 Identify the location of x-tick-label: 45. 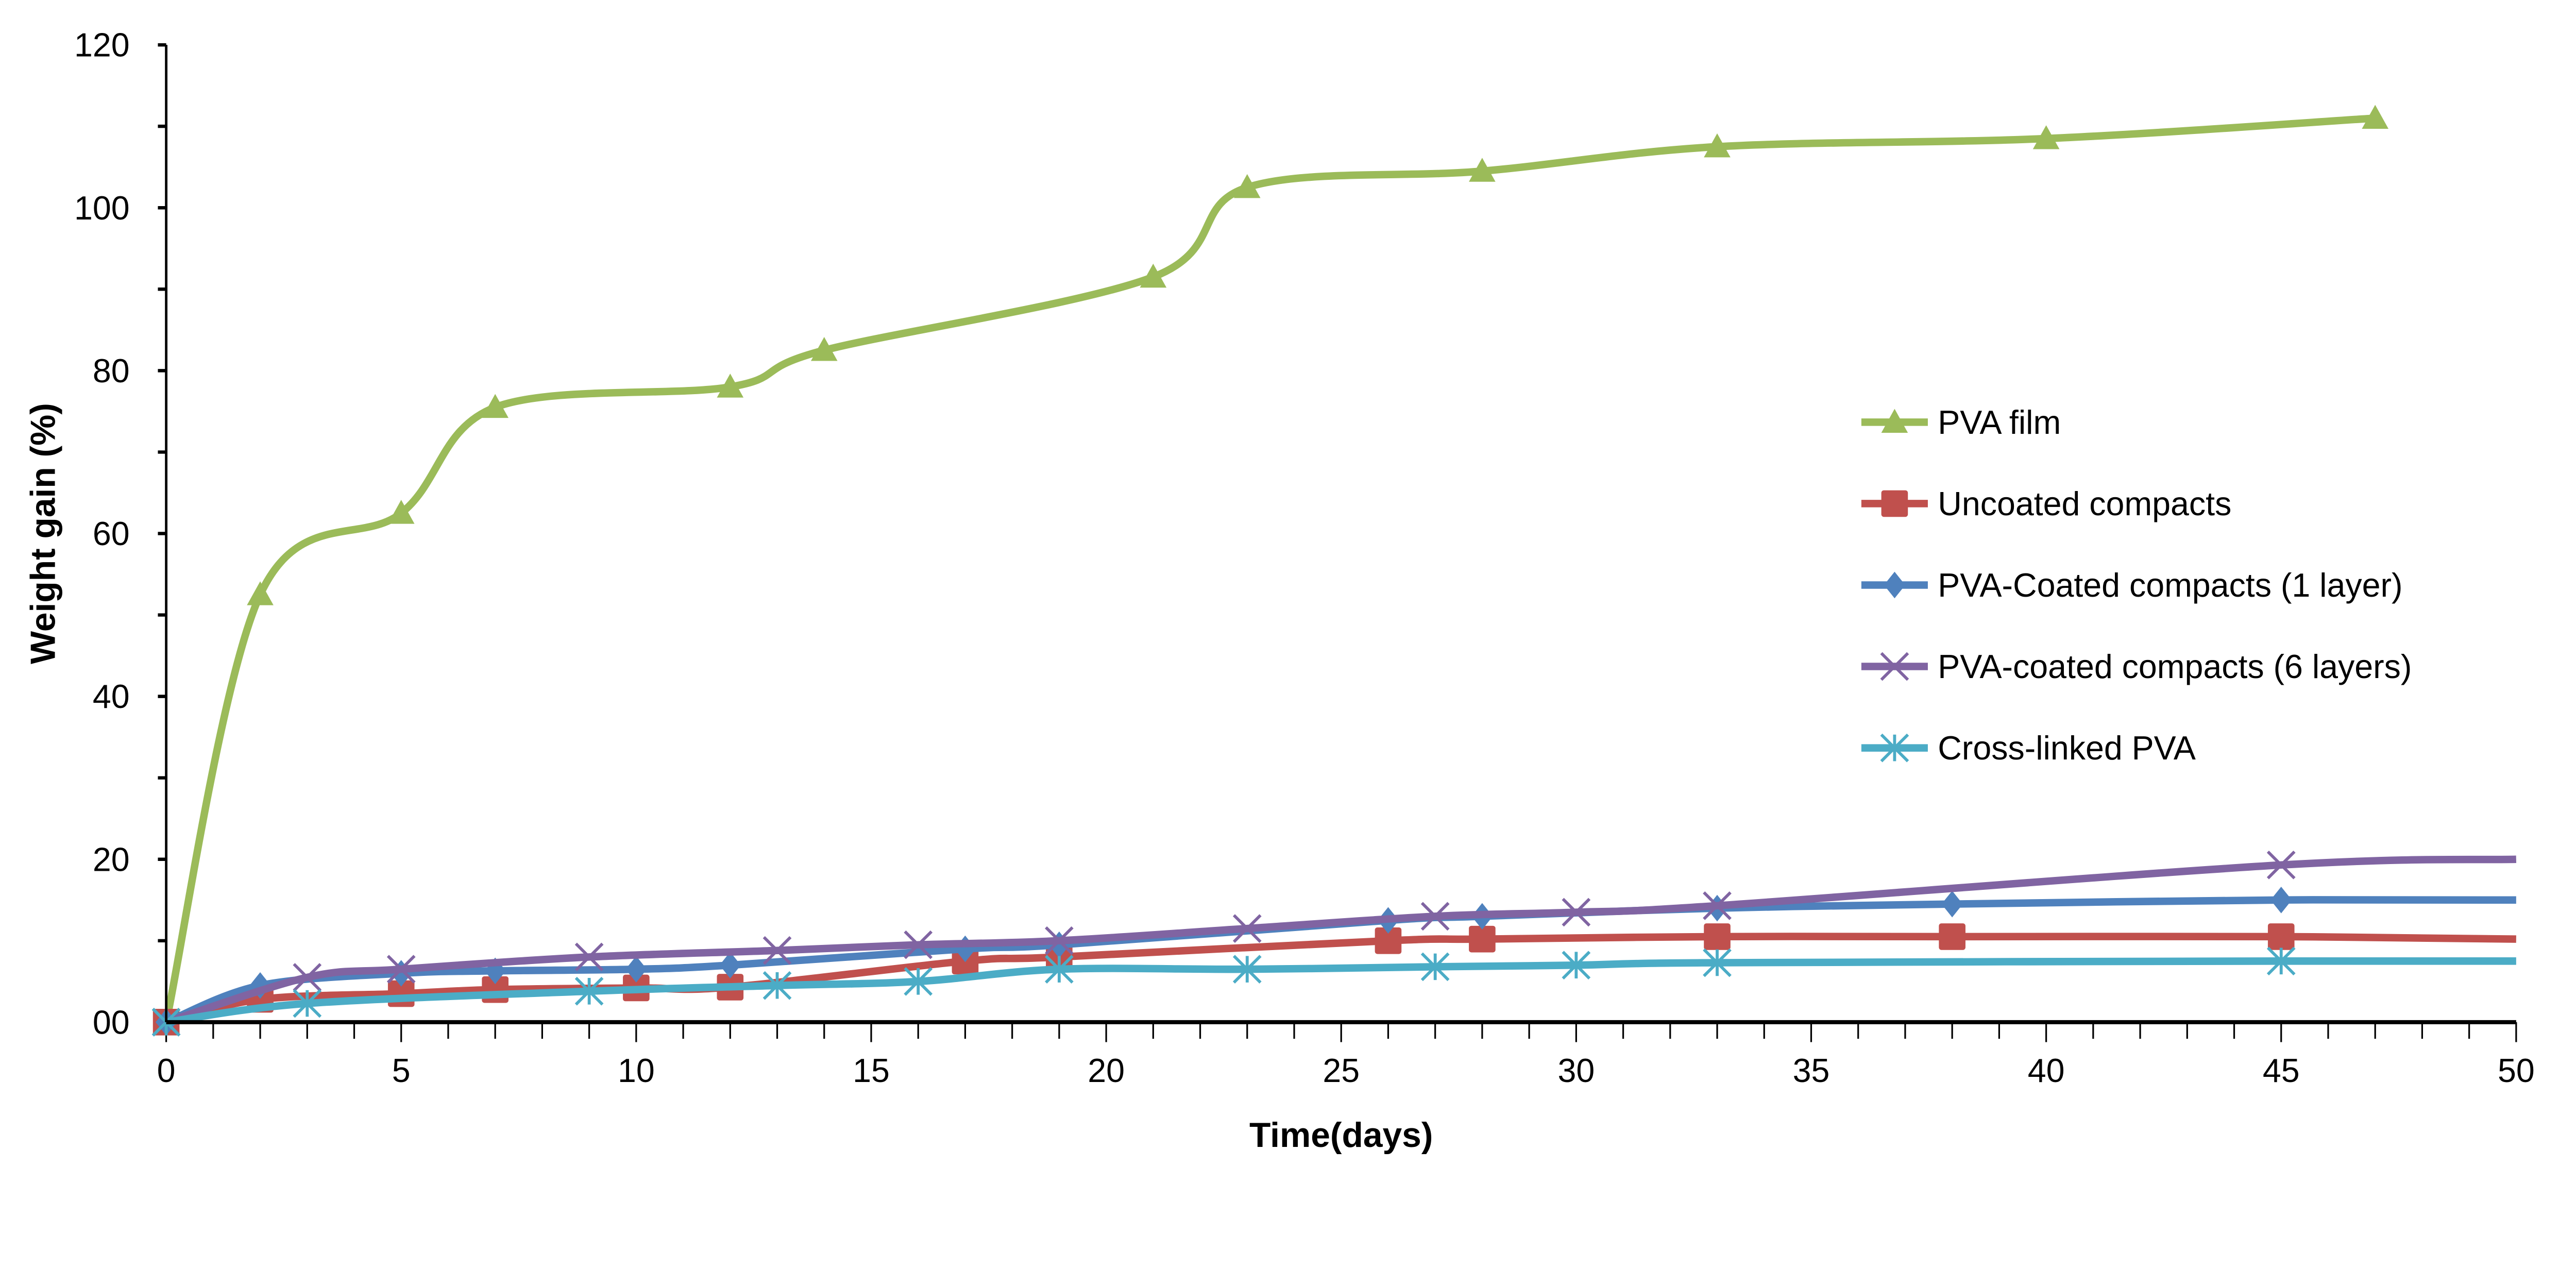
(2281, 1070).